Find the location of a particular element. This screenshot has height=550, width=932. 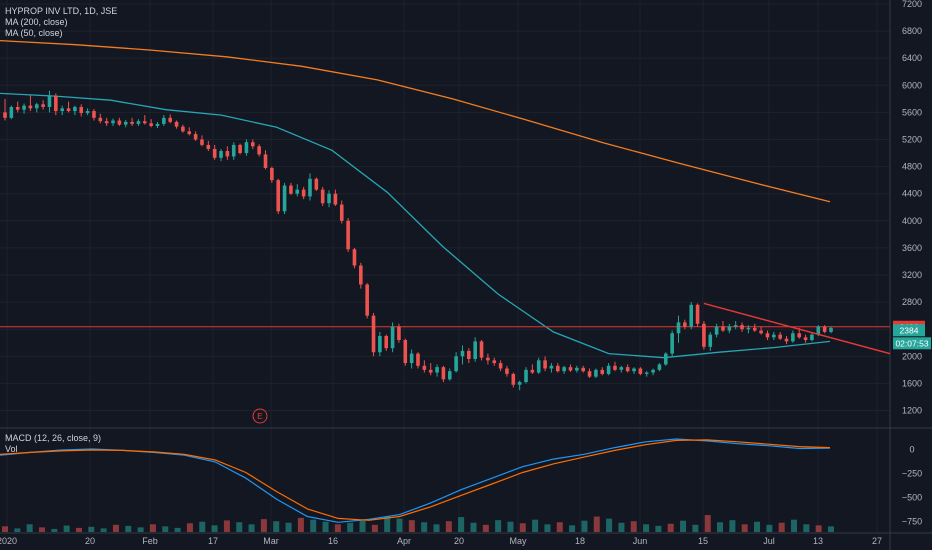

legend-ma50: MA (50, close) is located at coordinates (34, 33).